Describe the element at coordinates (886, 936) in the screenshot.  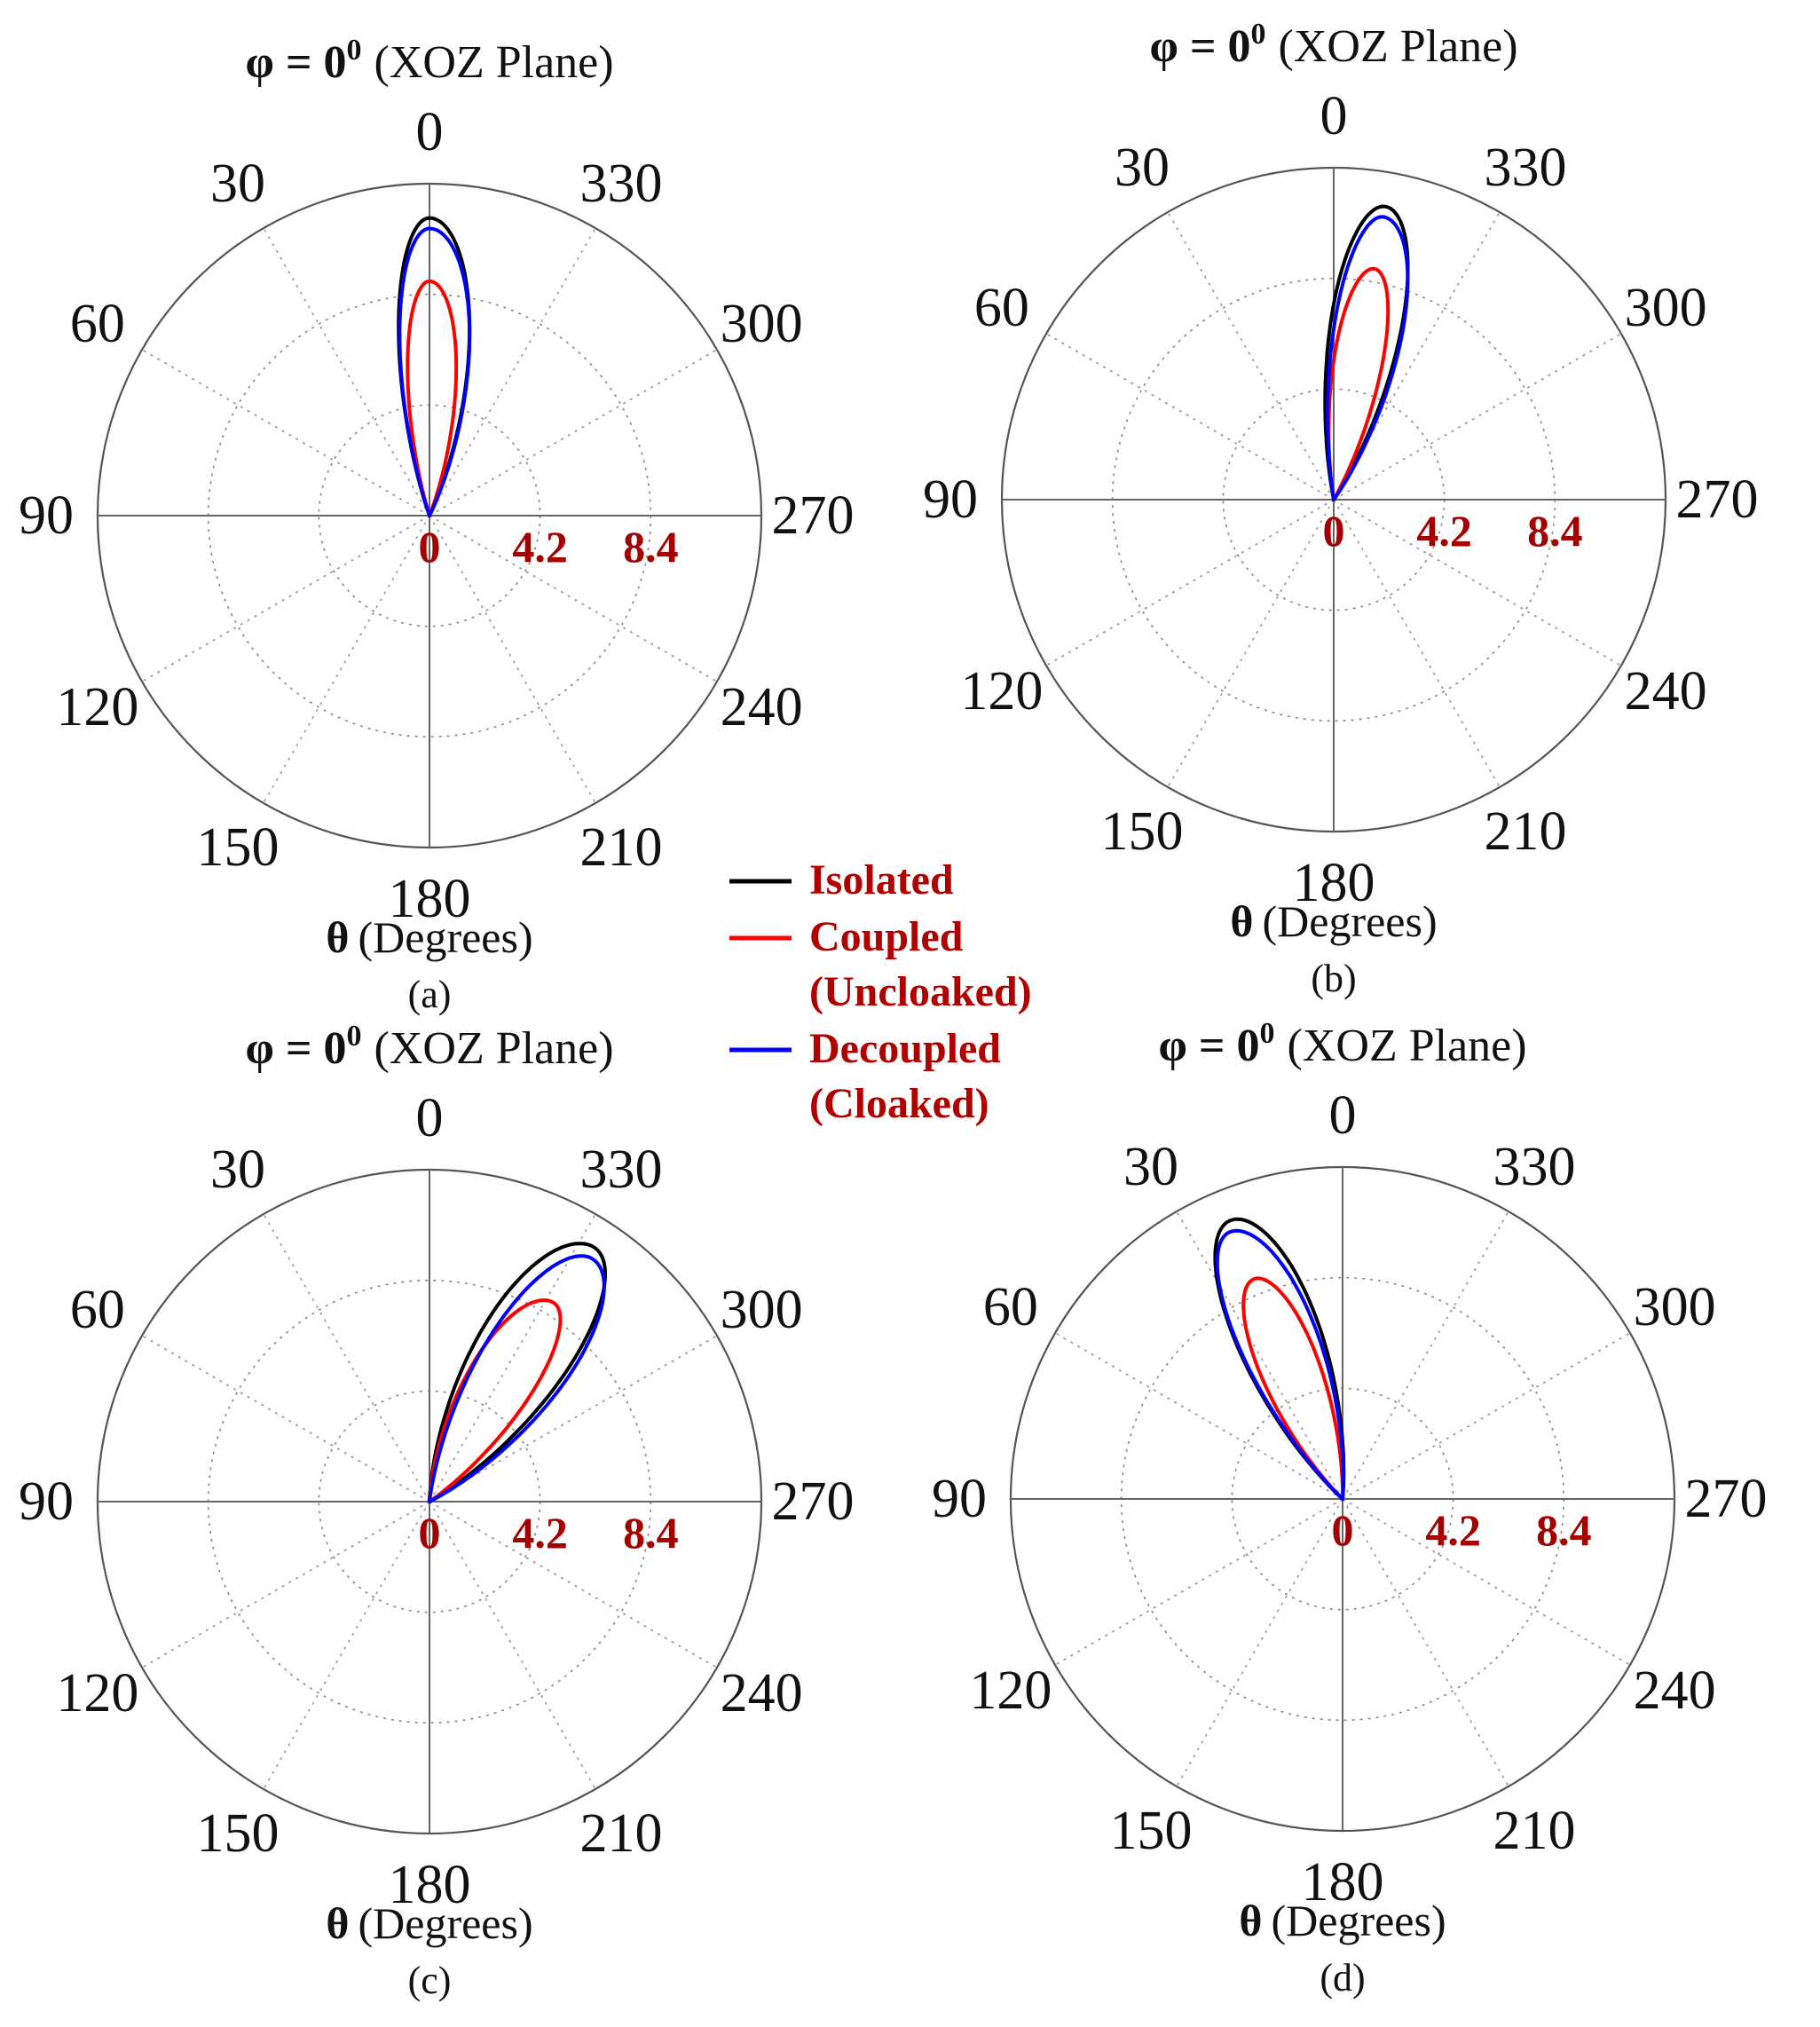
I see `legend-label: Coupled` at that location.